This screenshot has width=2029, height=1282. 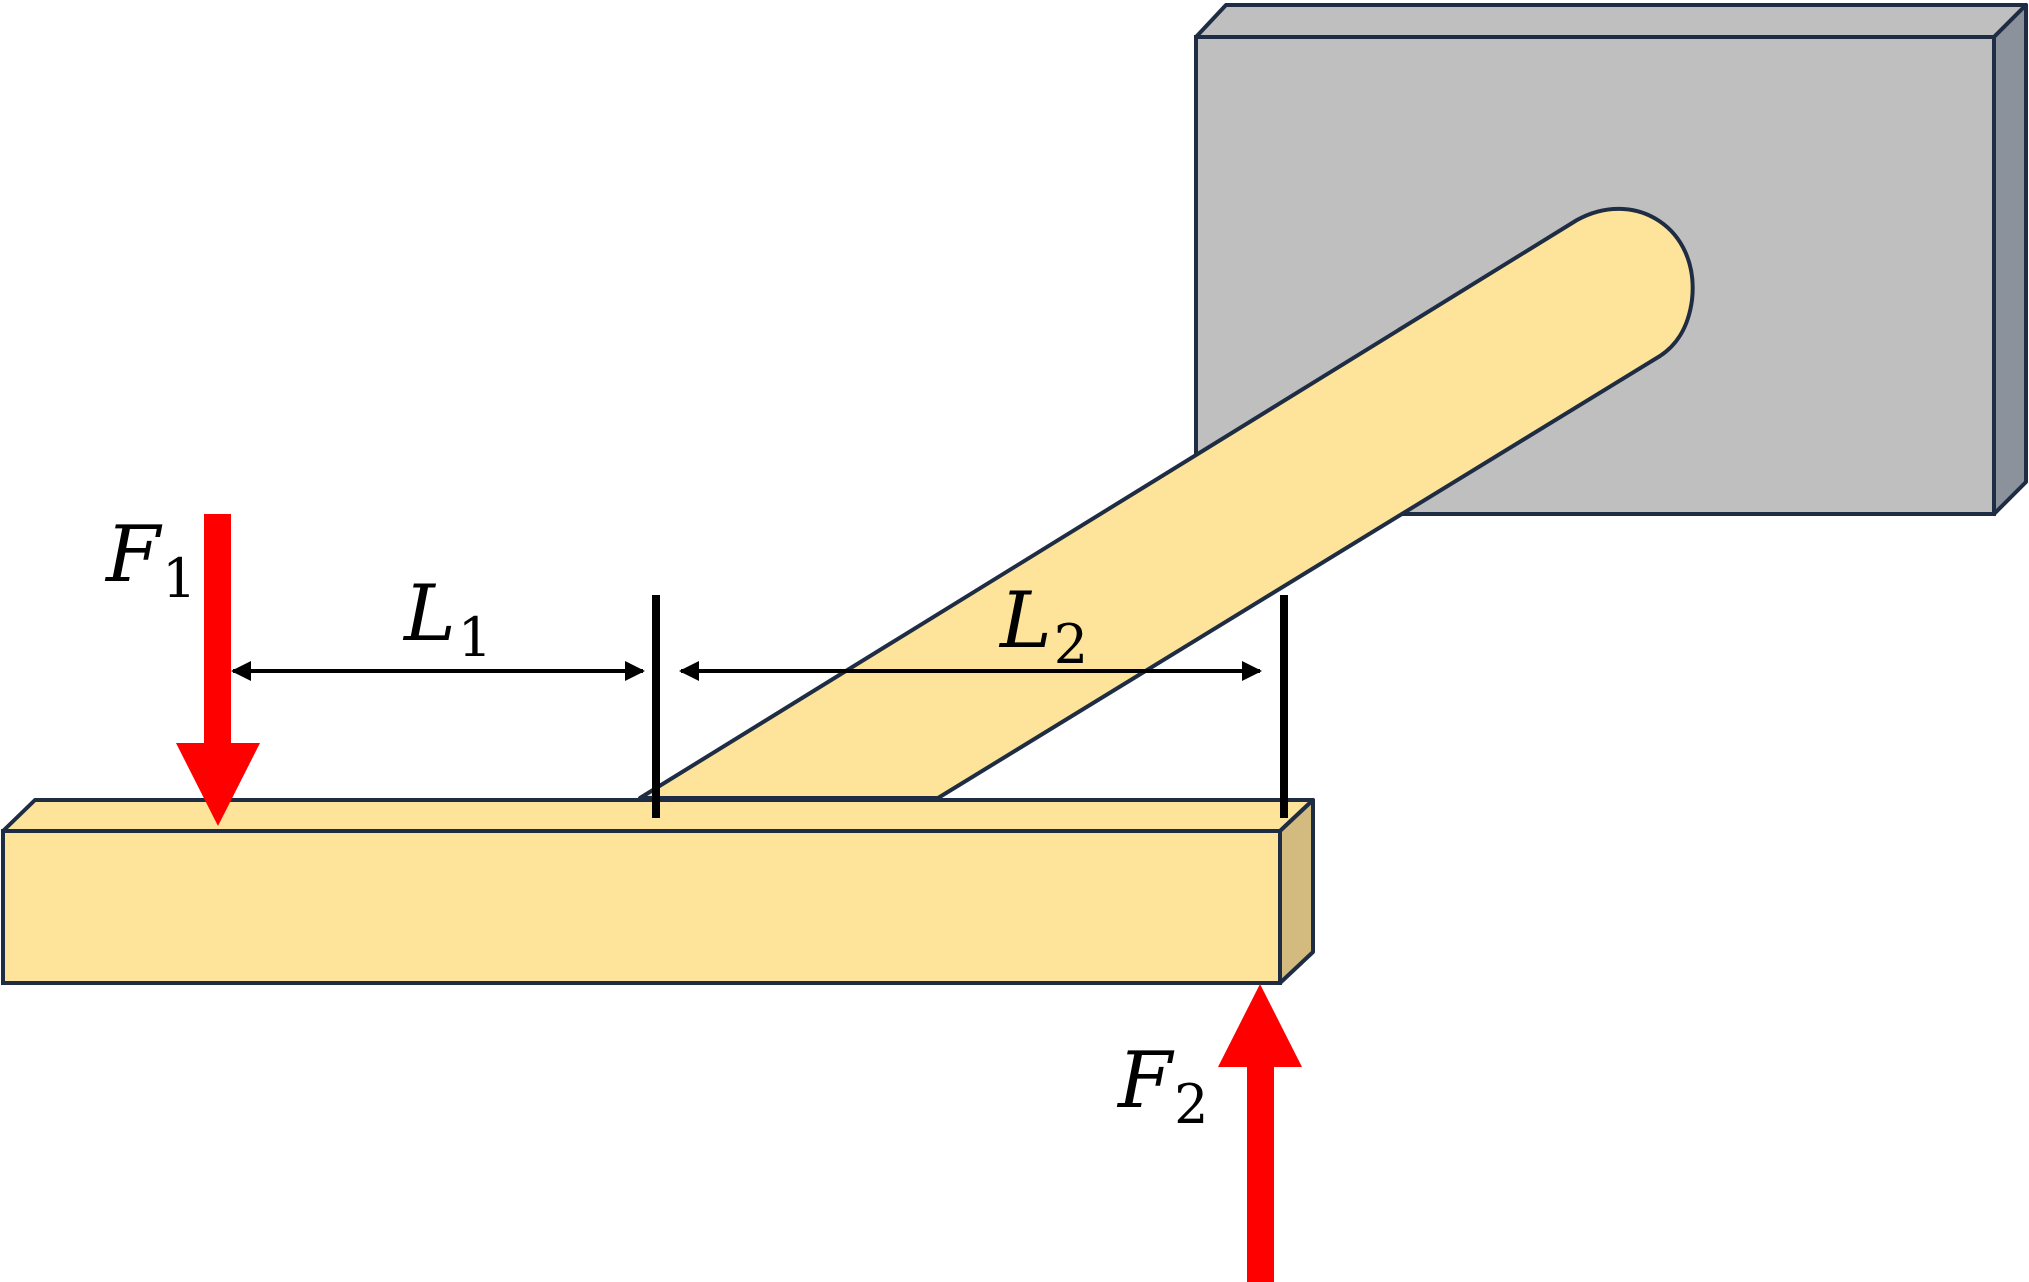 What do you see at coordinates (218, 670) in the screenshot?
I see `force-f1-arrow` at bounding box center [218, 670].